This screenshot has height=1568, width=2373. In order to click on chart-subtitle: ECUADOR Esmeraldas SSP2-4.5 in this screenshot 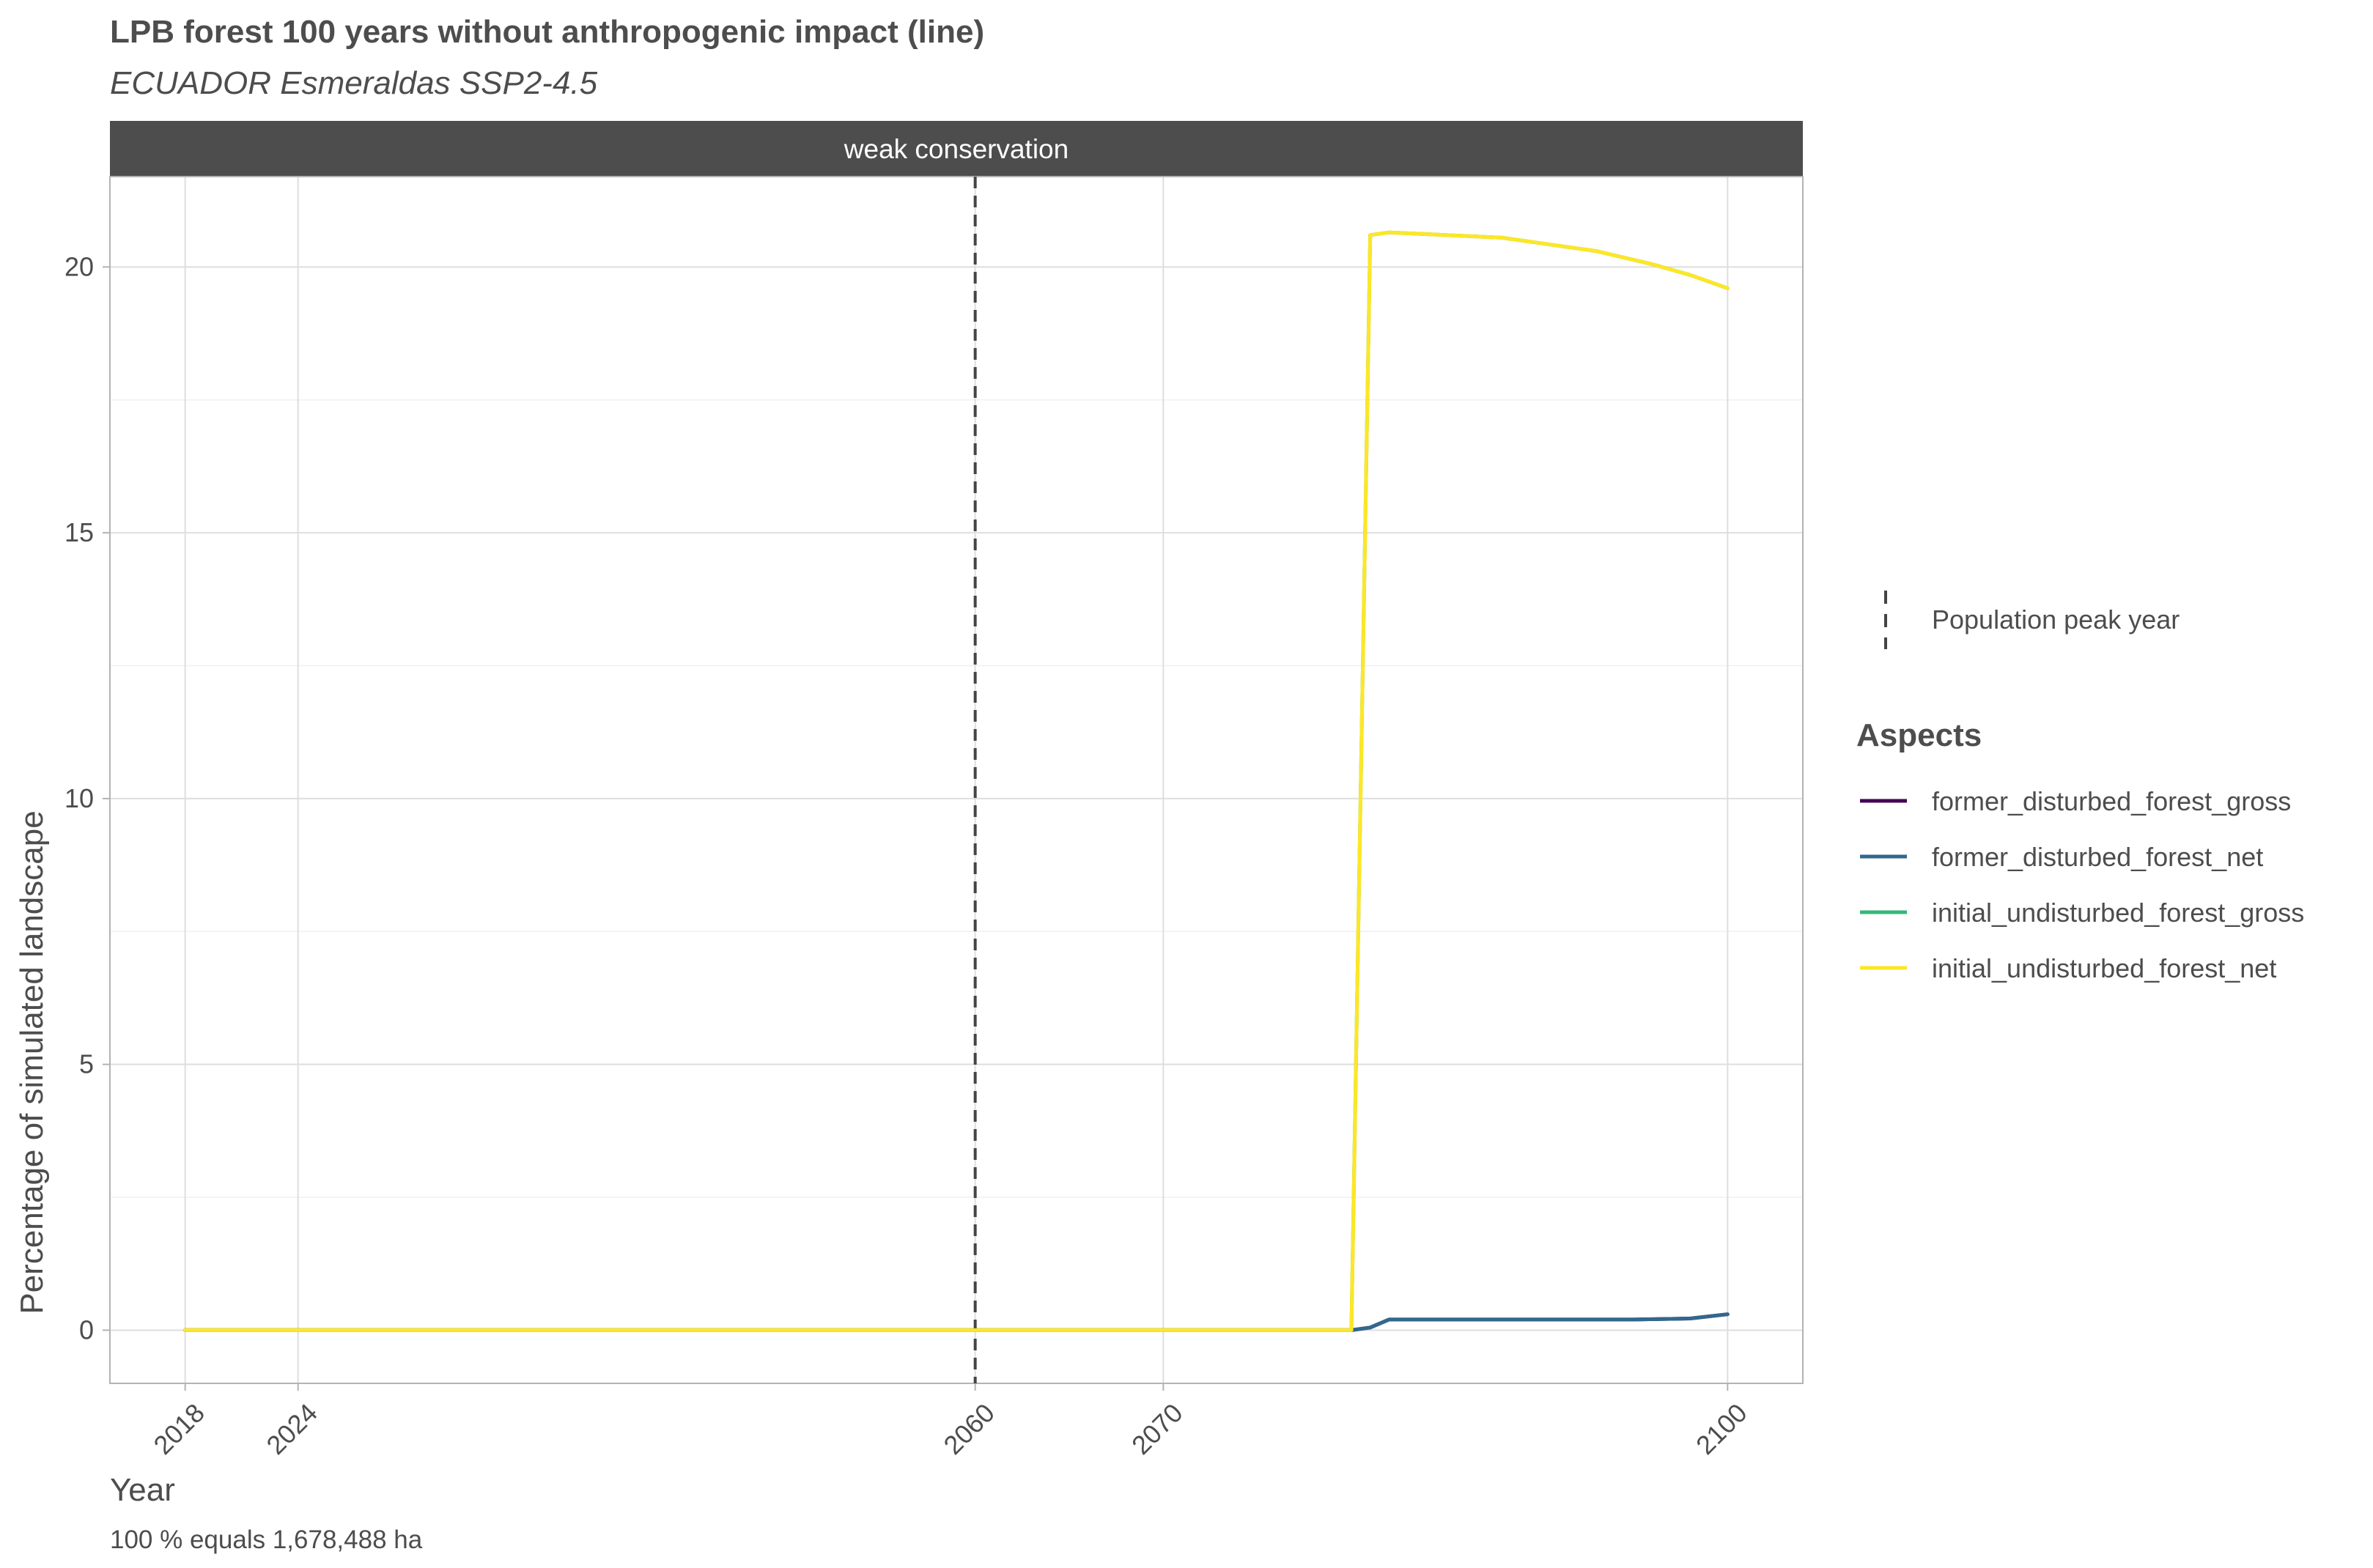, I will do `click(354, 83)`.